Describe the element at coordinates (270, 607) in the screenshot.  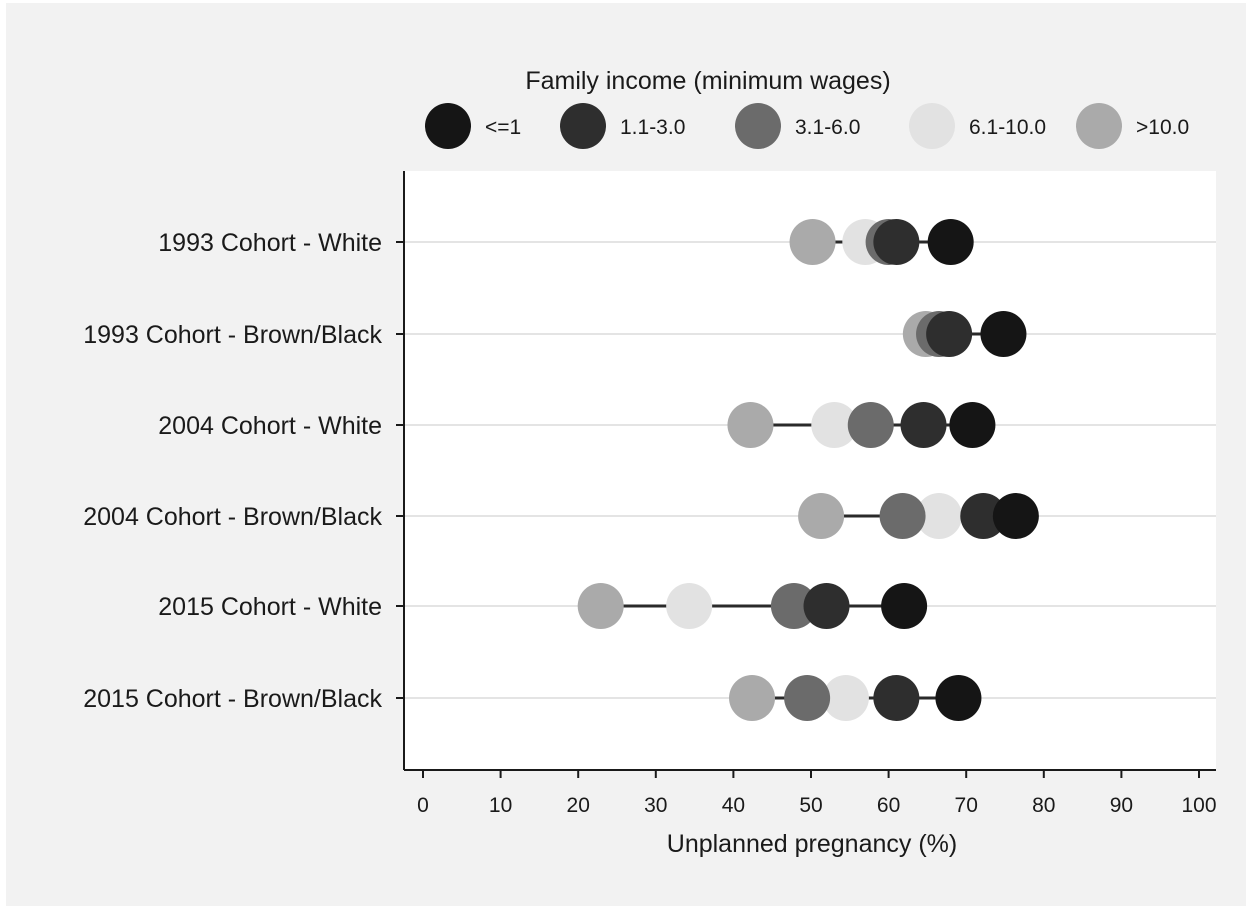
I see `y-tick-label: 2015 Cohort - White` at that location.